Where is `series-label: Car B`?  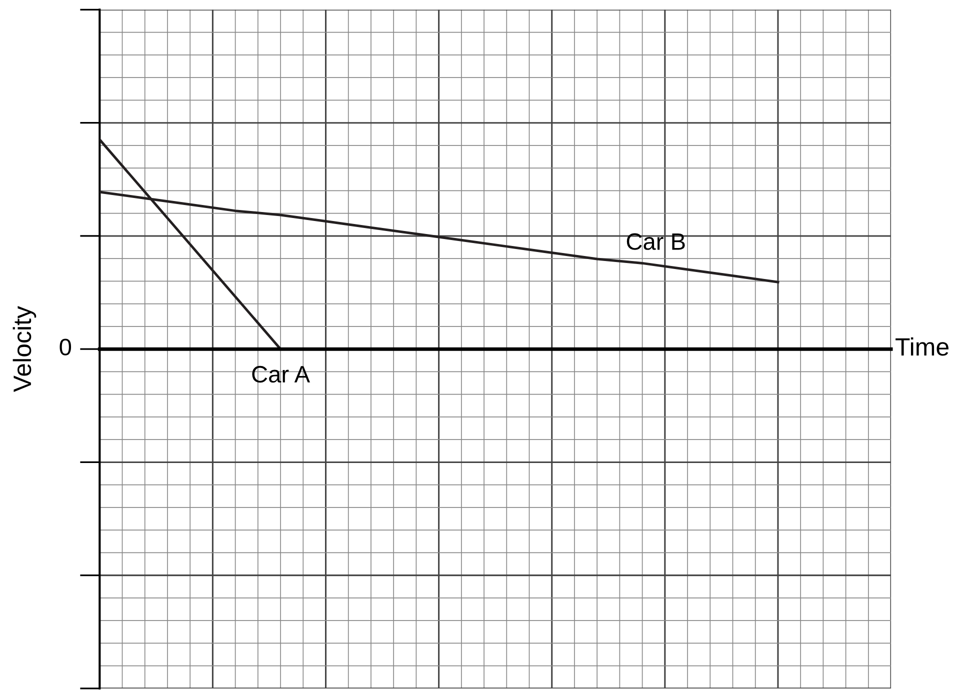 series-label: Car B is located at coordinates (655, 241).